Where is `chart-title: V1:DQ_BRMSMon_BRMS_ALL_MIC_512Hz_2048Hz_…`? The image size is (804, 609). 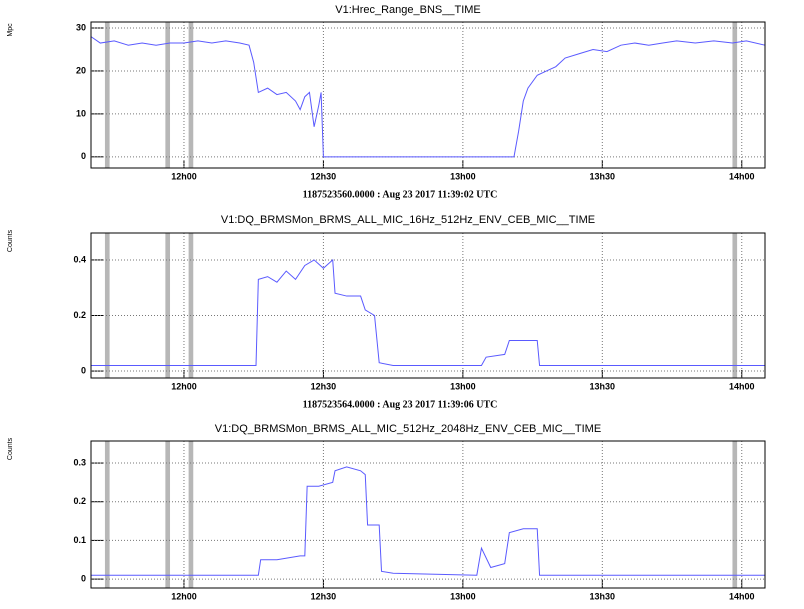
chart-title: V1:DQ_BRMSMon_BRMS_ALL_MIC_512Hz_2048Hz_… is located at coordinates (408, 429).